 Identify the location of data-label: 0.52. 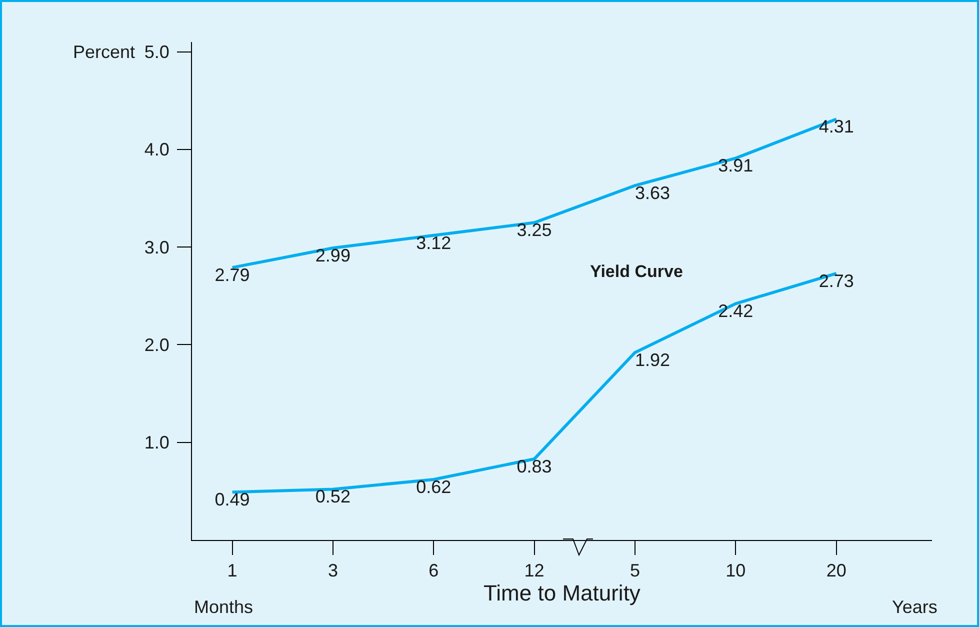
(332, 496).